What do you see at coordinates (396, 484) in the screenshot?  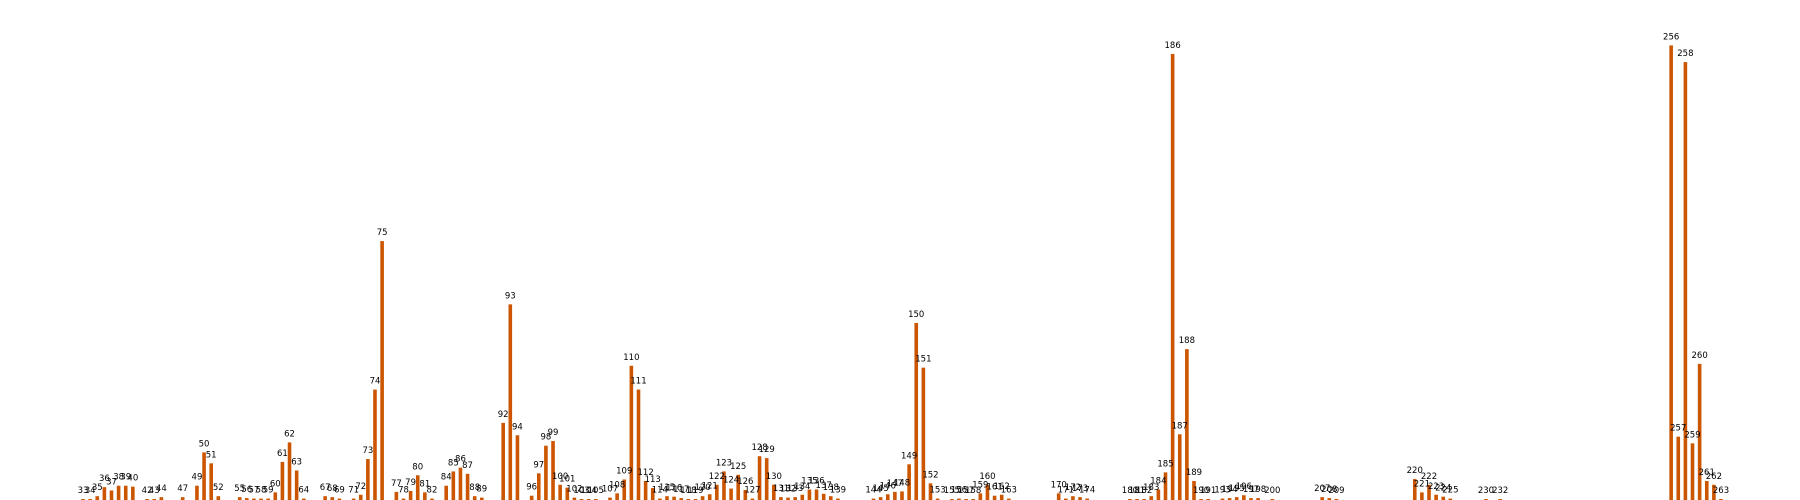 I see `data-label-77: 77` at bounding box center [396, 484].